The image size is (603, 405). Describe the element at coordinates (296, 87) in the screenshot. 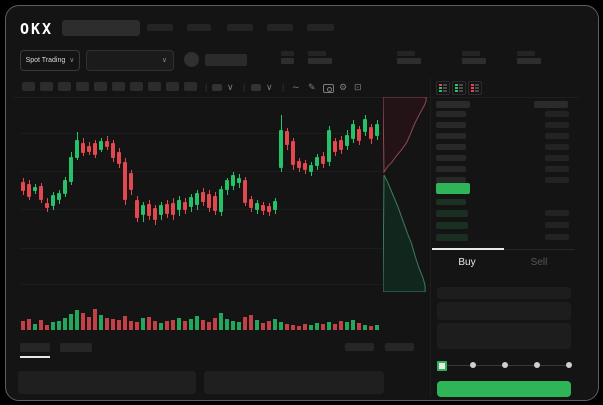

I see `indicator-wave-icon: ∼` at that location.